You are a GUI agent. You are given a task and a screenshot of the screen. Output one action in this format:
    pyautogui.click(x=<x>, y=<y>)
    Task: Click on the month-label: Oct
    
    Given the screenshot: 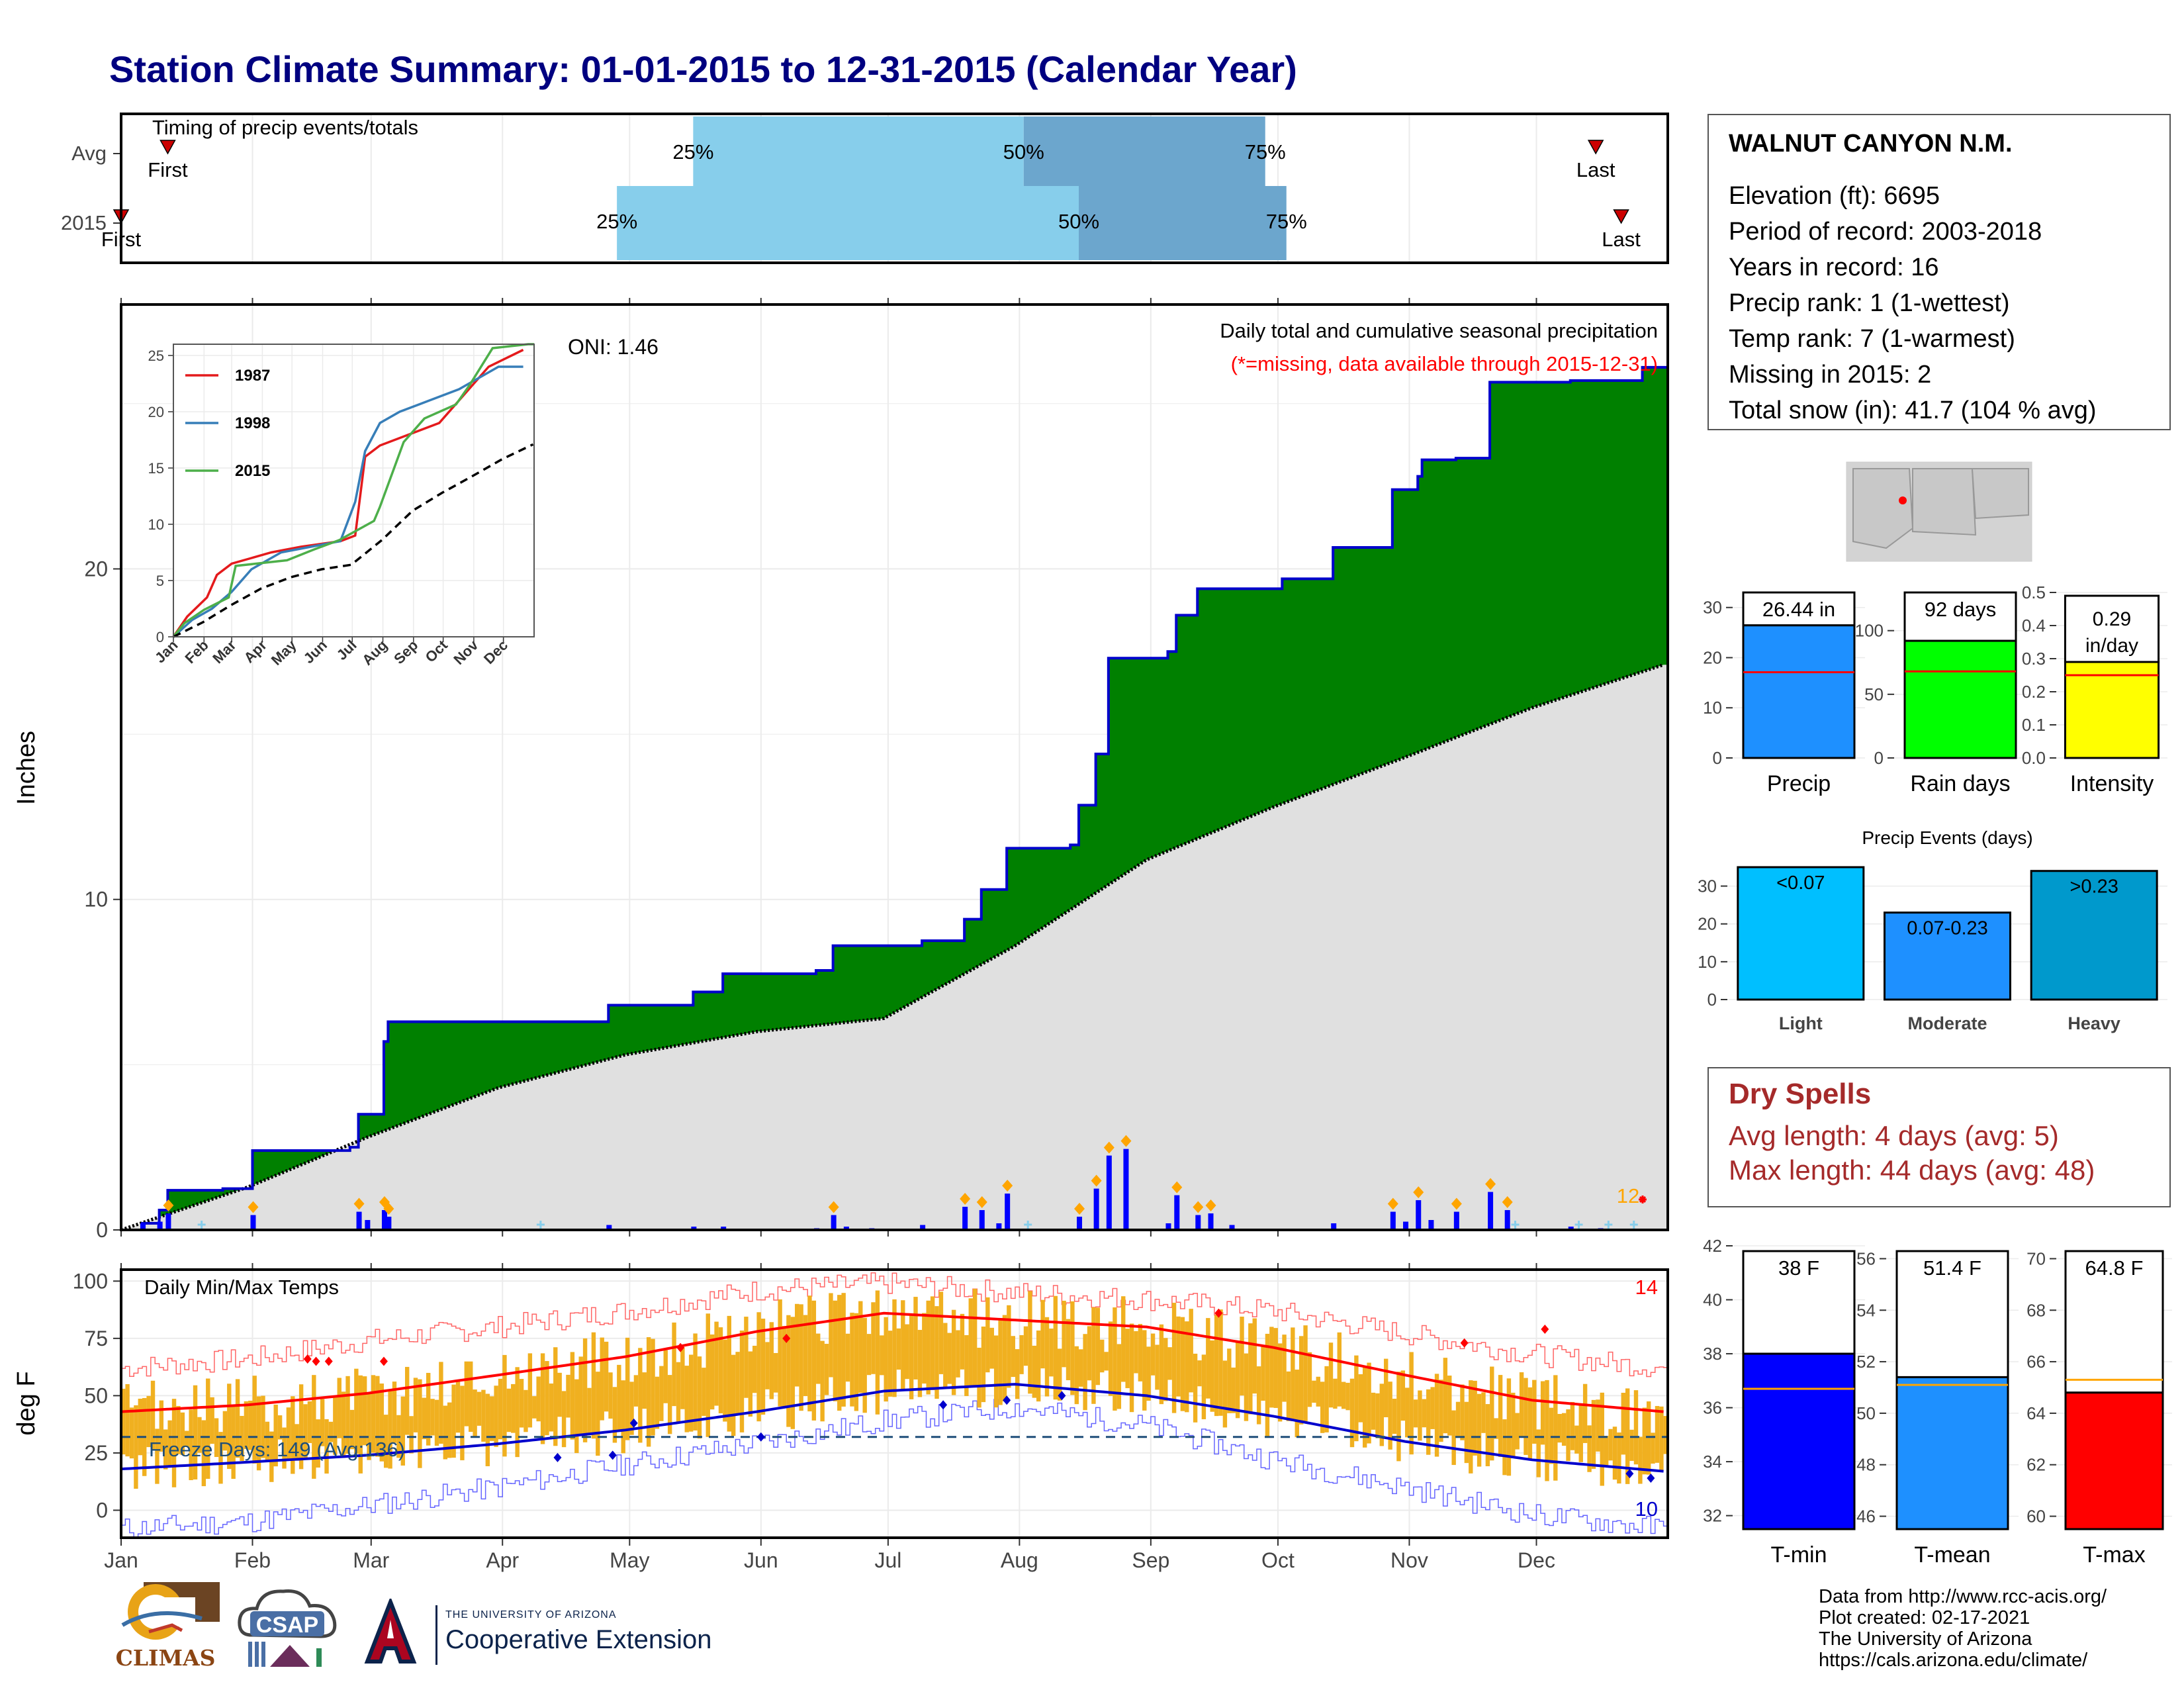 What is the action you would take?
    pyautogui.click(x=1278, y=1560)
    